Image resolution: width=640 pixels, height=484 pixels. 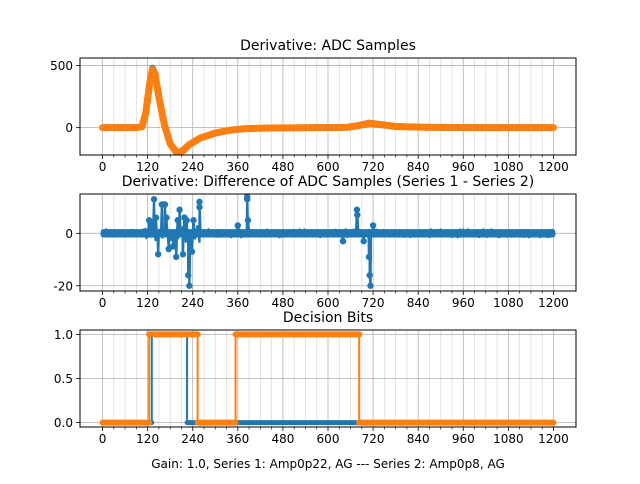 What do you see at coordinates (328, 233) in the screenshot?
I see `noise-band` at bounding box center [328, 233].